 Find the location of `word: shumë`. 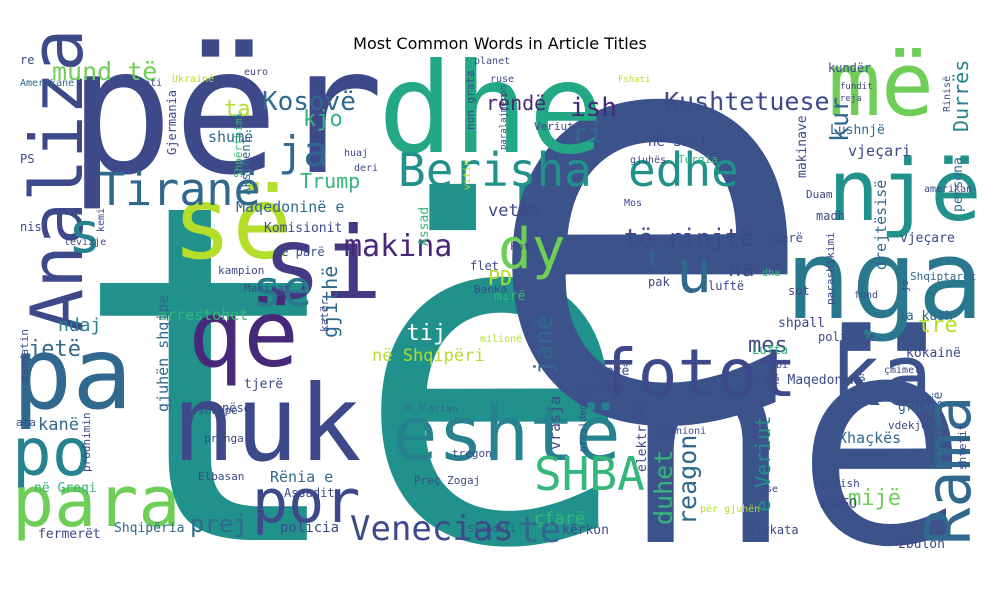

word: shumë is located at coordinates (230, 137).